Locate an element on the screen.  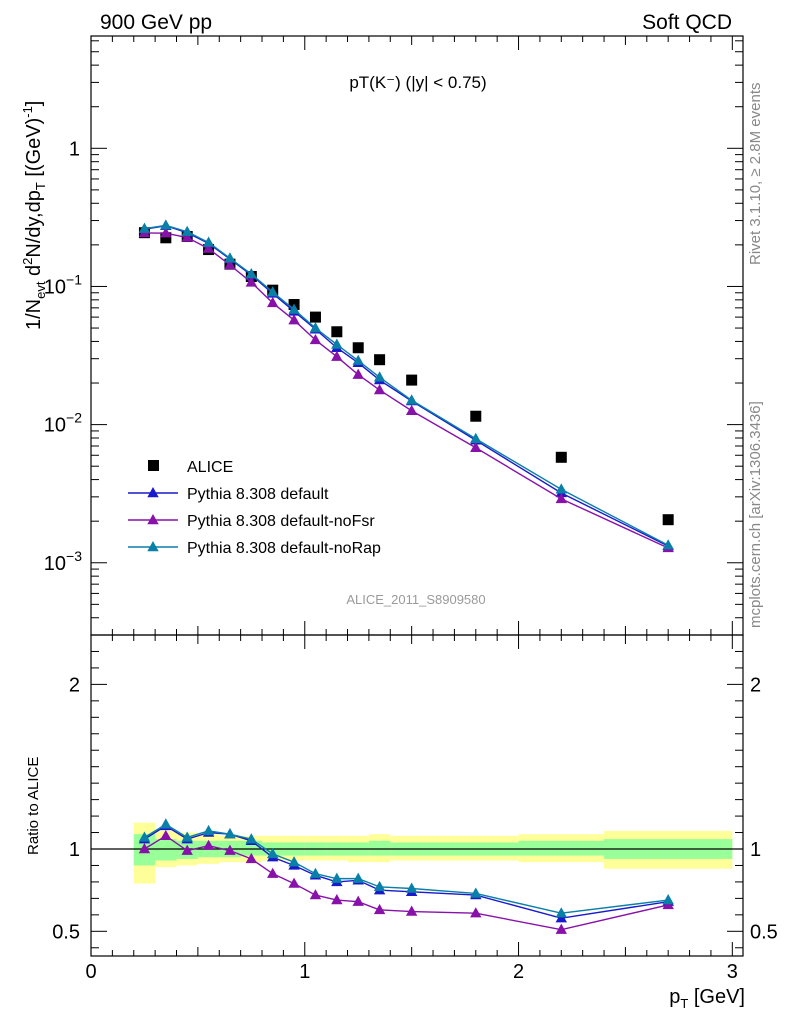
ratio-axis-label: Ratio to ALICE is located at coordinates (33, 806).